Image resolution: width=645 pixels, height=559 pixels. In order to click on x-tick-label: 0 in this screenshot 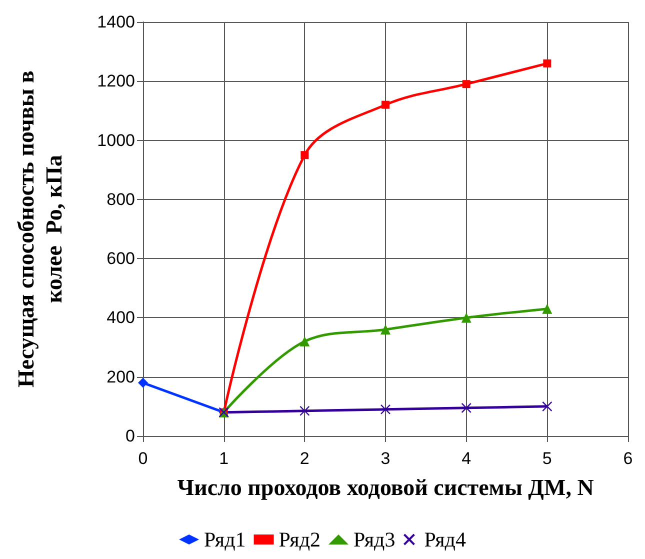, I will do `click(143, 458)`.